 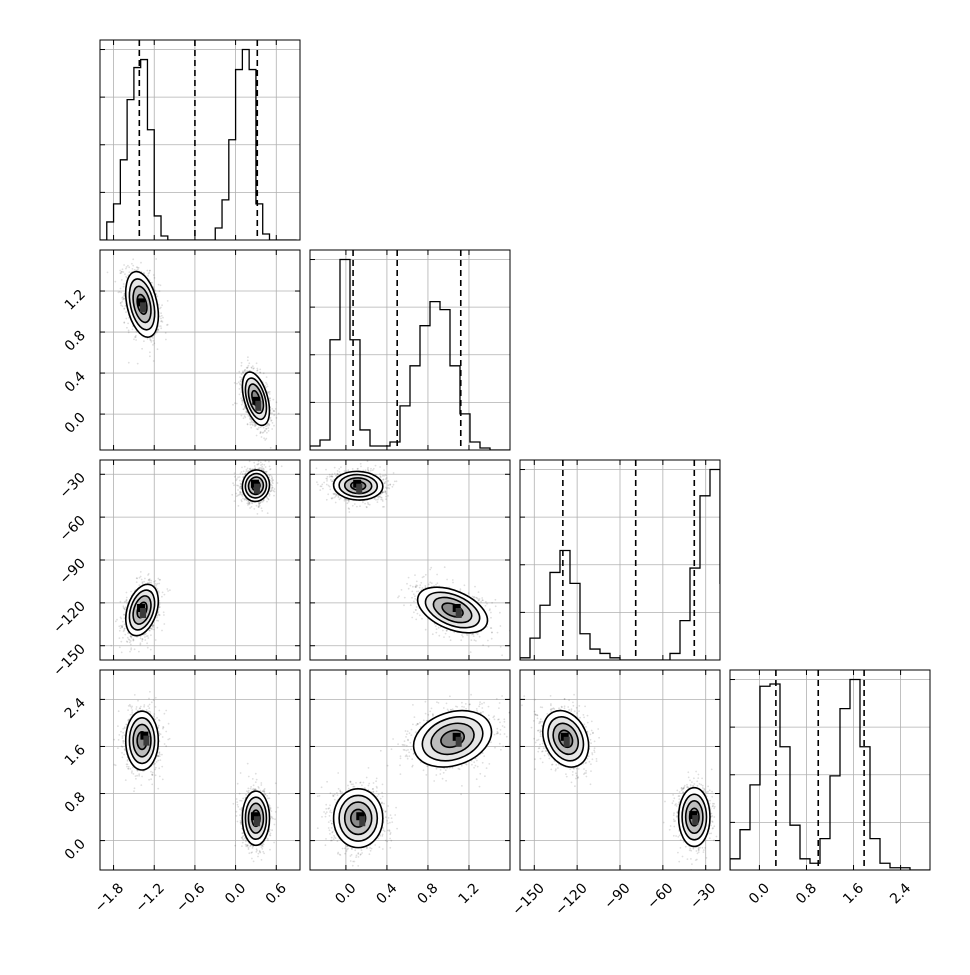 I want to click on y-tick-label: −30, so click(x=73, y=486).